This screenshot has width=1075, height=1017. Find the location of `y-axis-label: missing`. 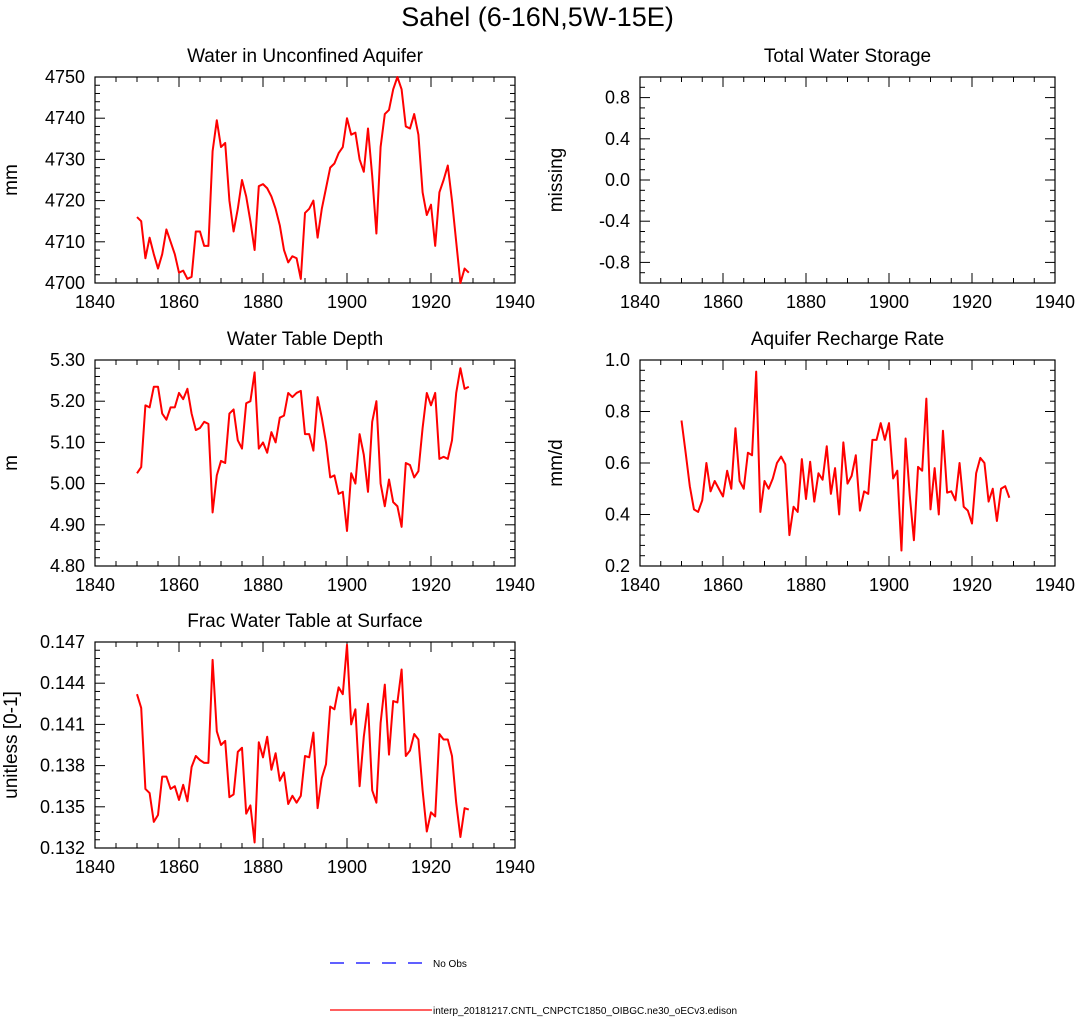

y-axis-label: missing is located at coordinates (556, 180).